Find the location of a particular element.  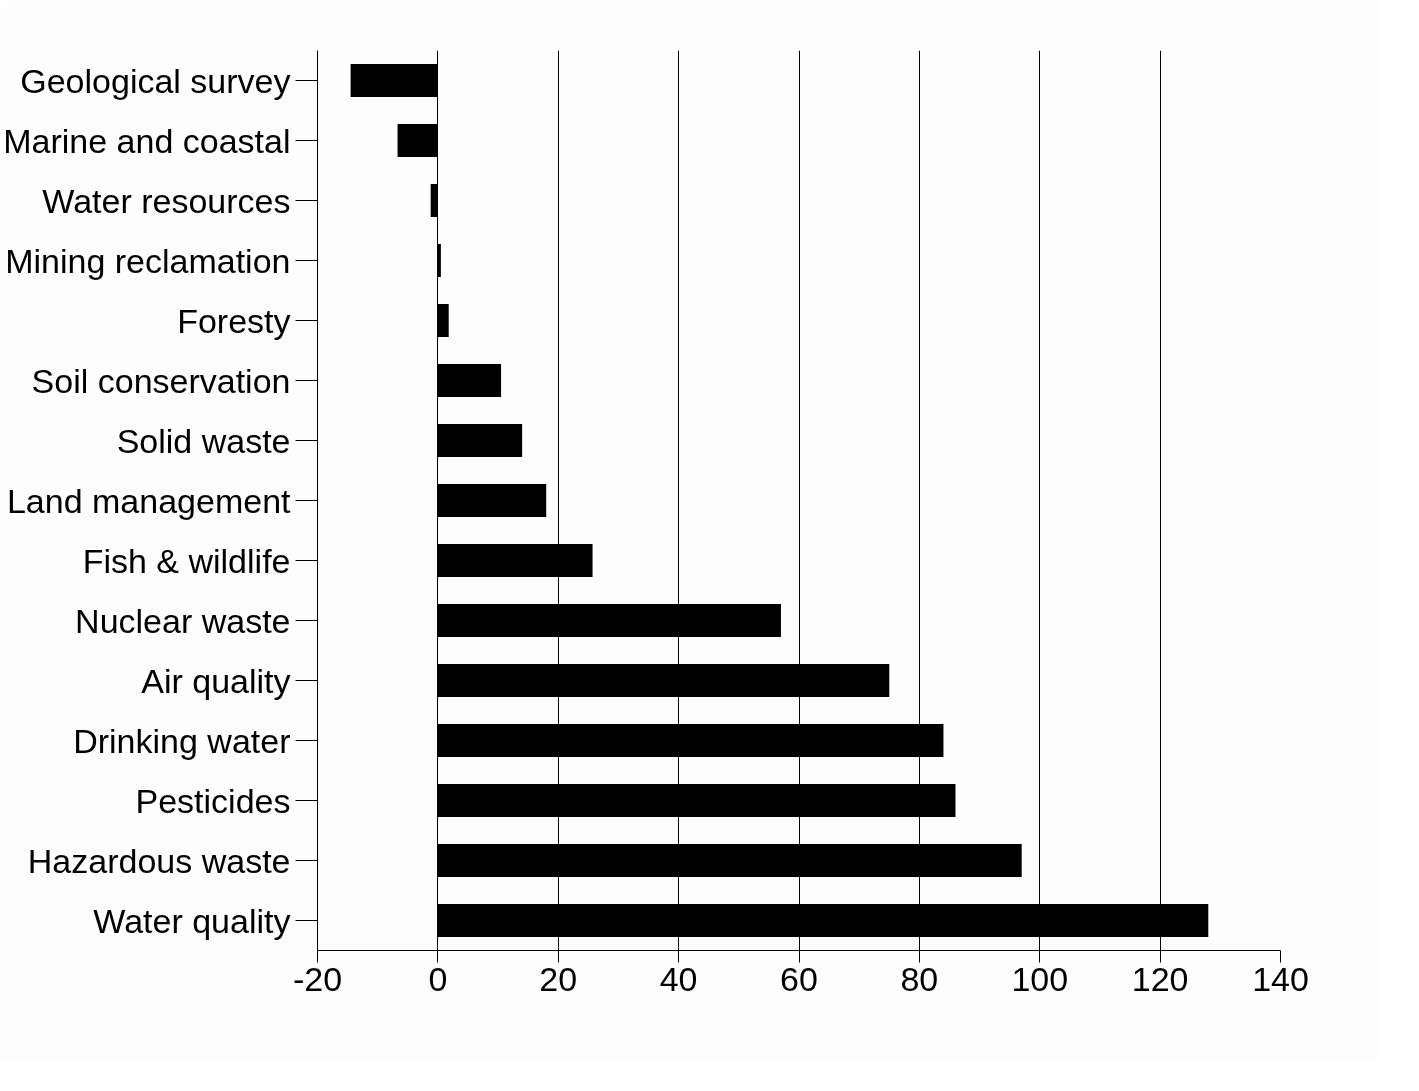

y-tick-label: Pesticides is located at coordinates (213, 800).